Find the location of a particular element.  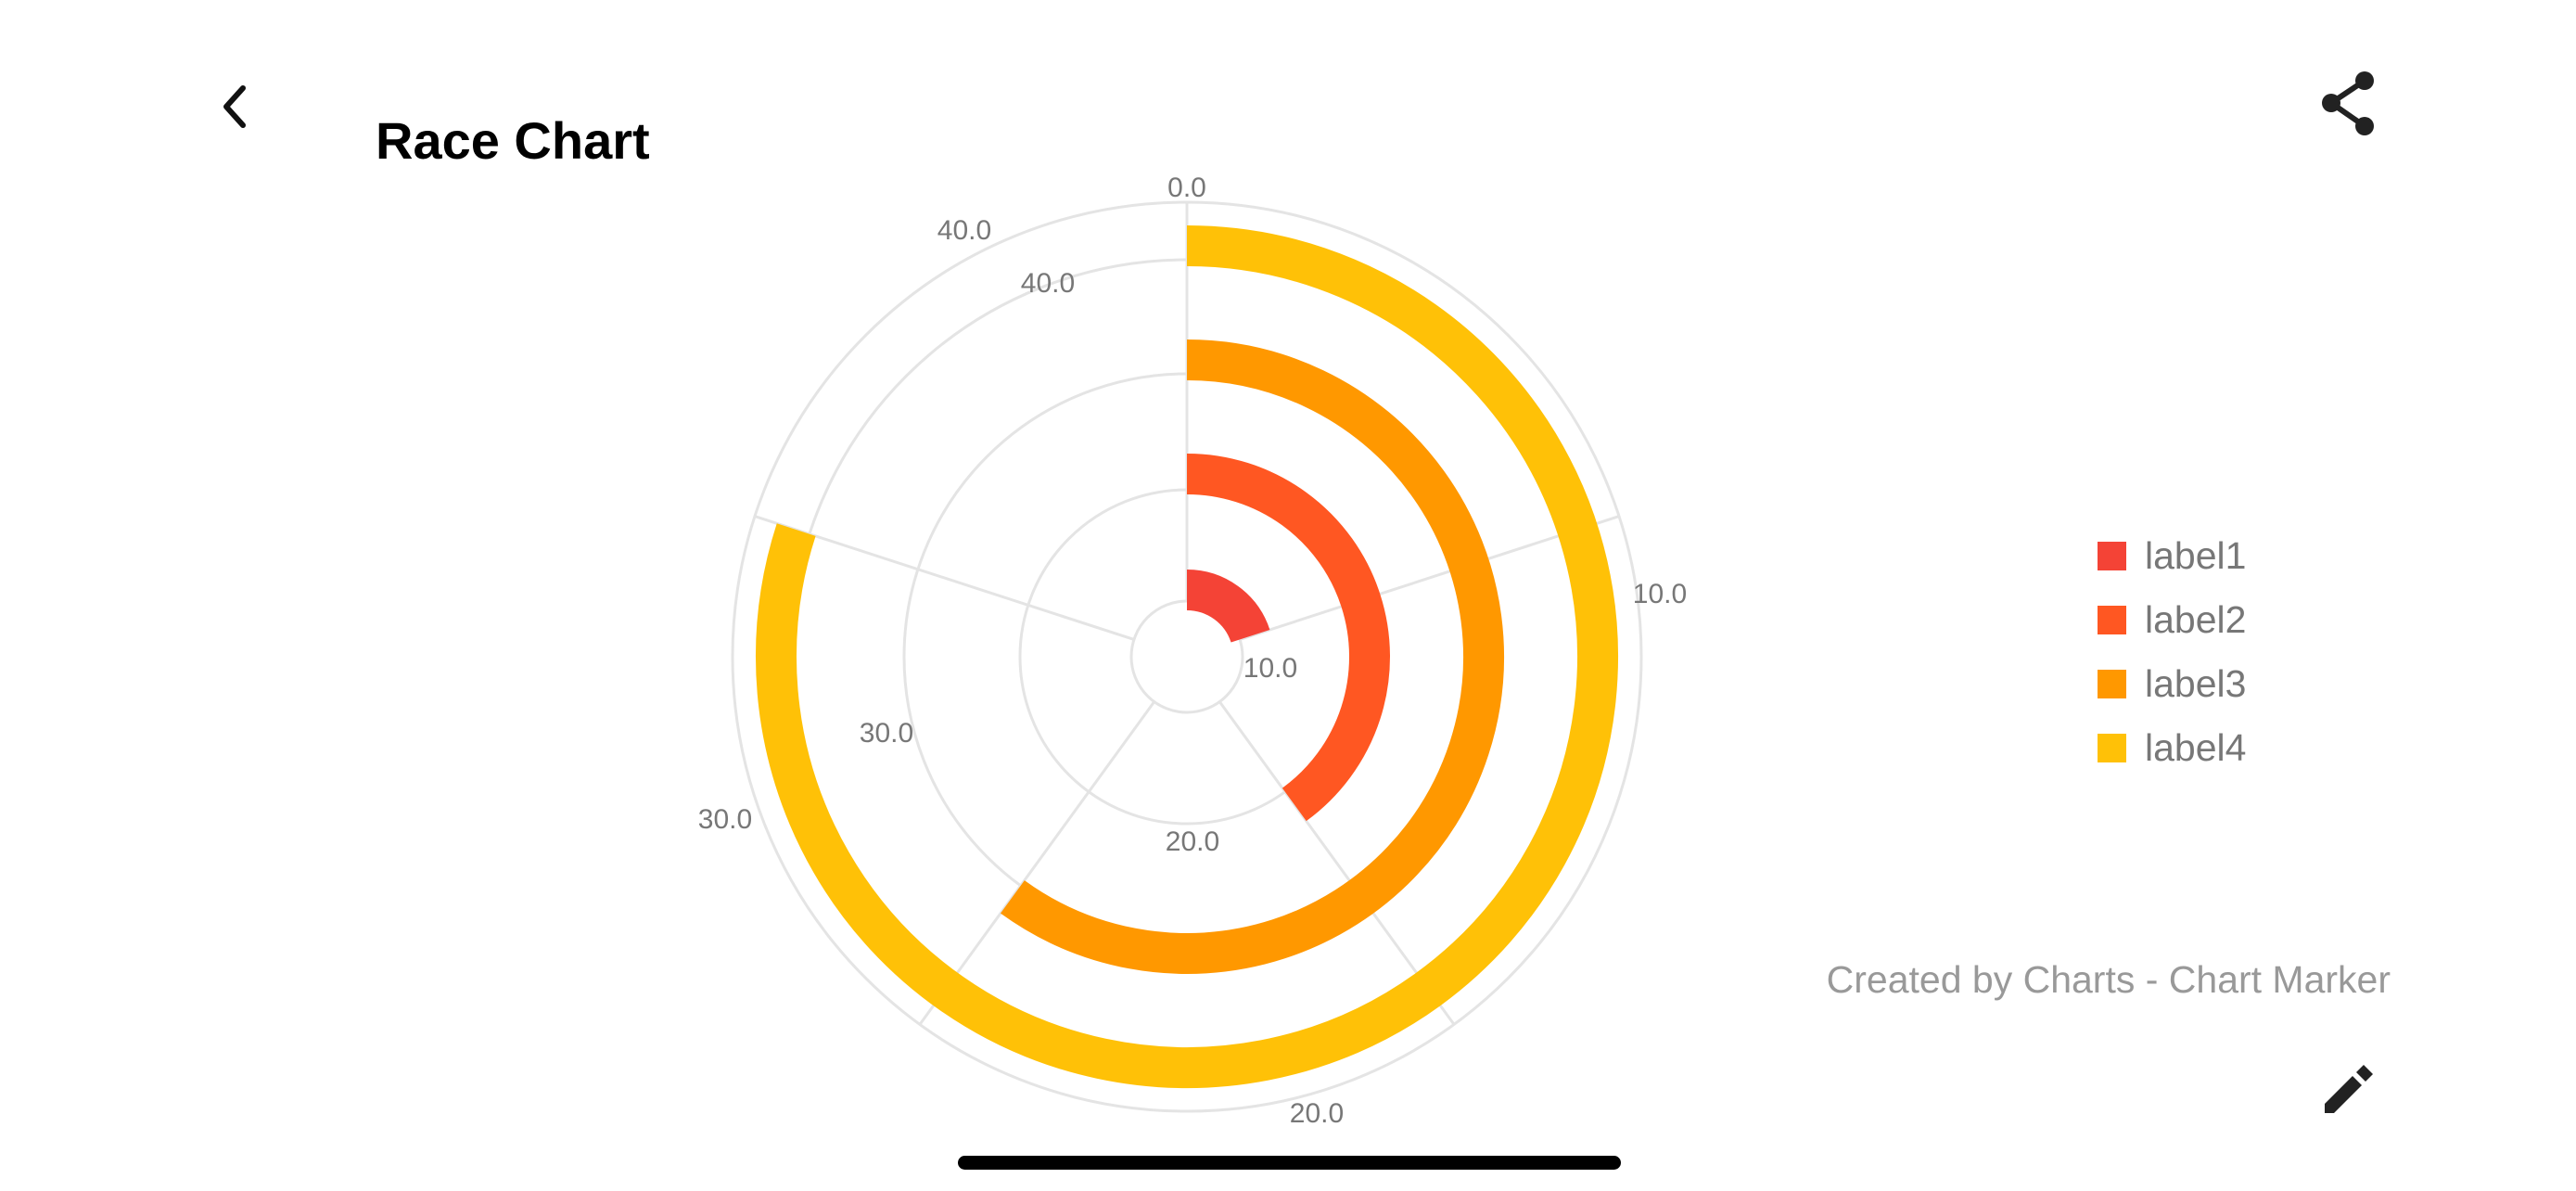

race-bar-label3 is located at coordinates (1252, 656).